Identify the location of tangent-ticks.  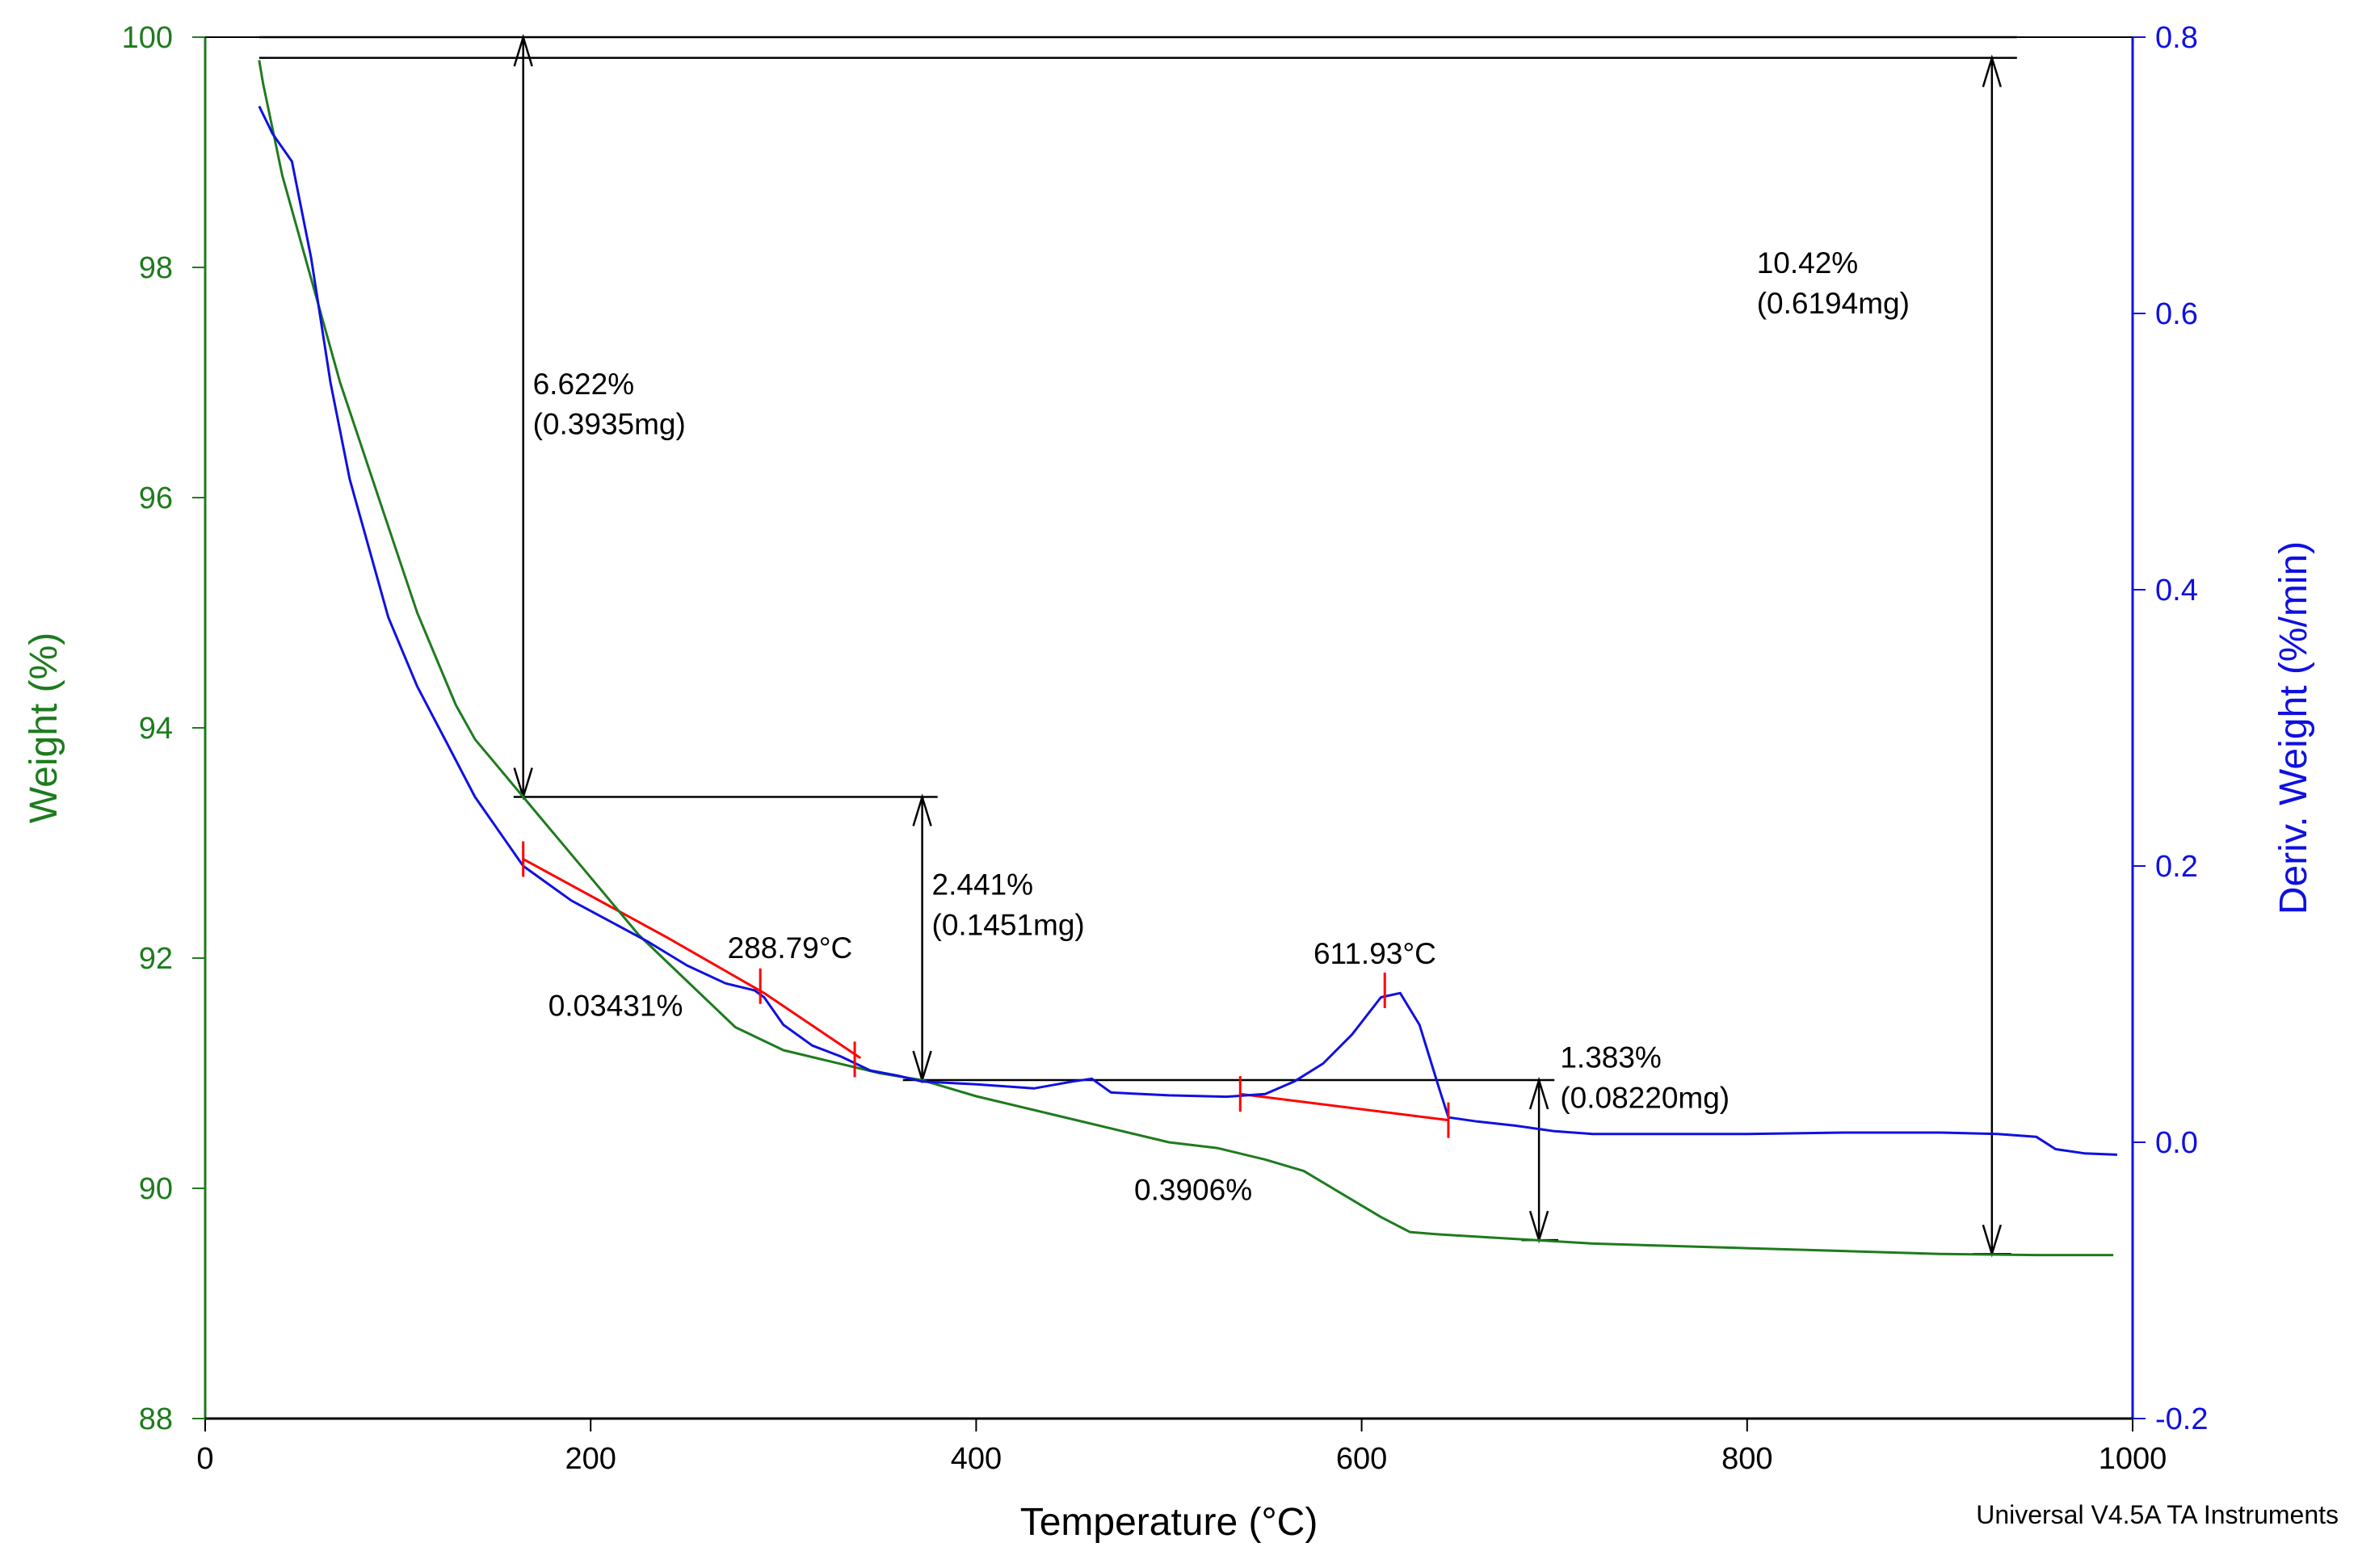
(986, 989).